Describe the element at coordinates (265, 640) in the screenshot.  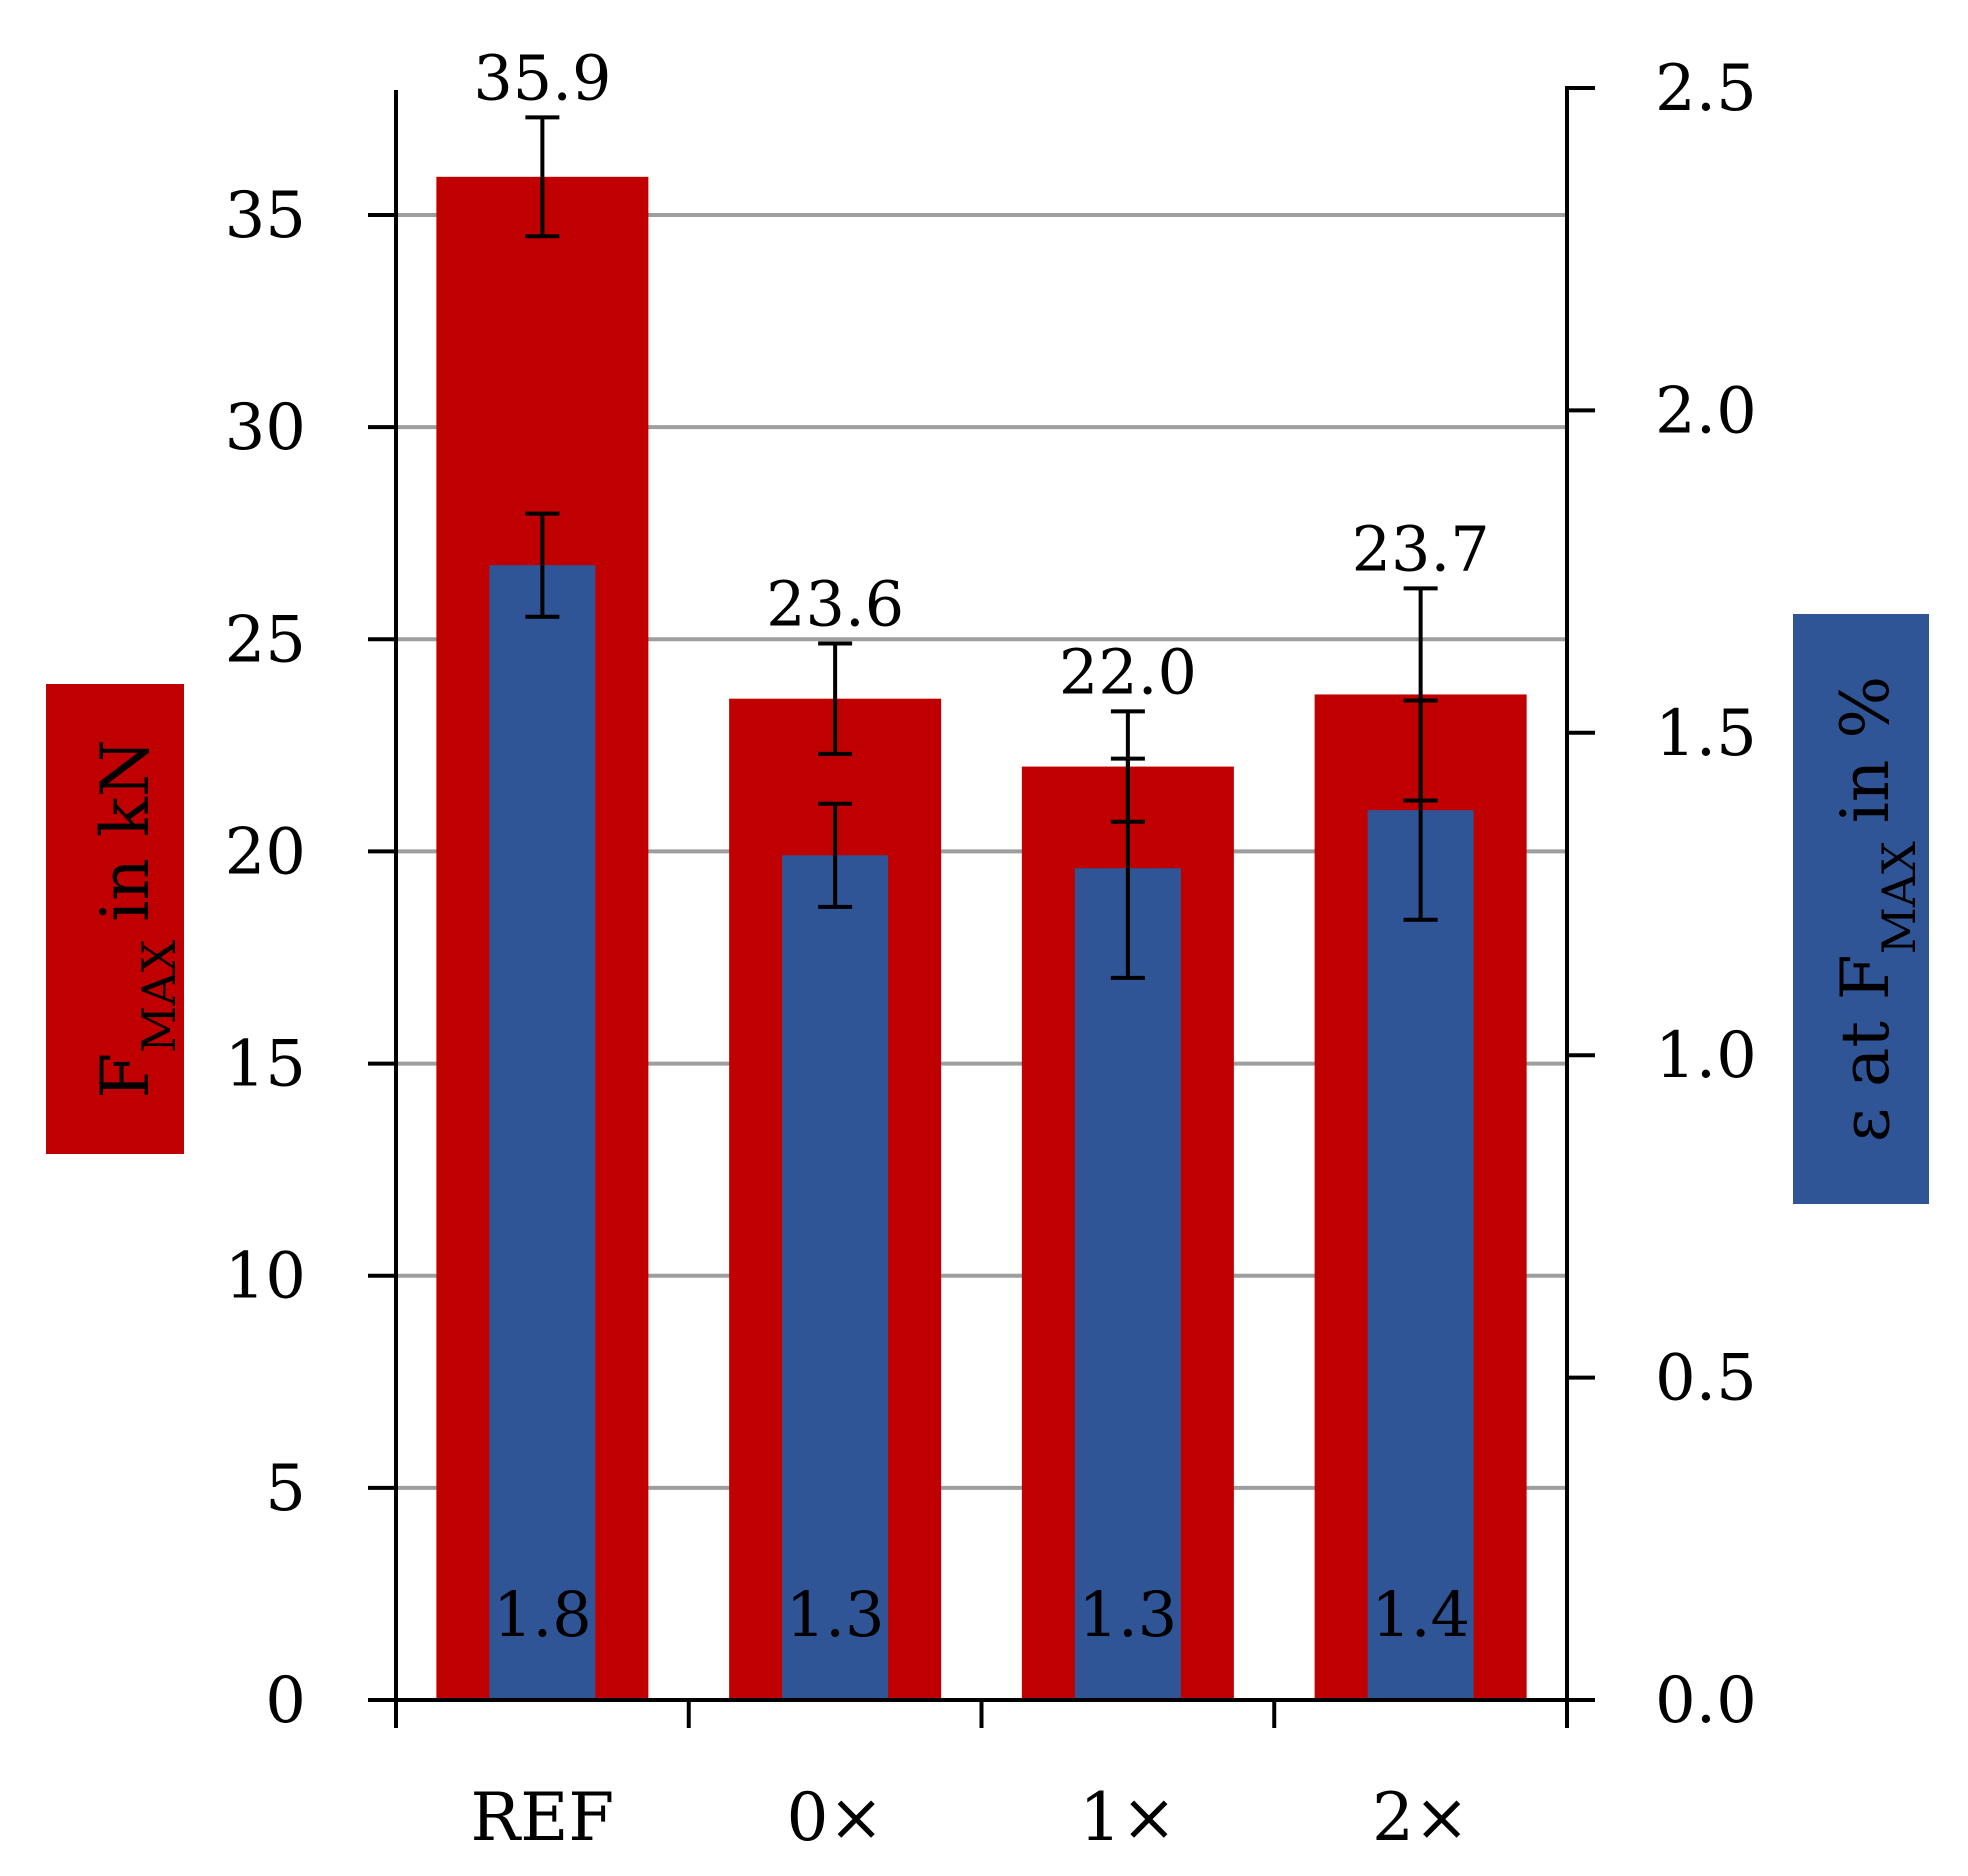
I see `y-left-tick-label: 25` at that location.